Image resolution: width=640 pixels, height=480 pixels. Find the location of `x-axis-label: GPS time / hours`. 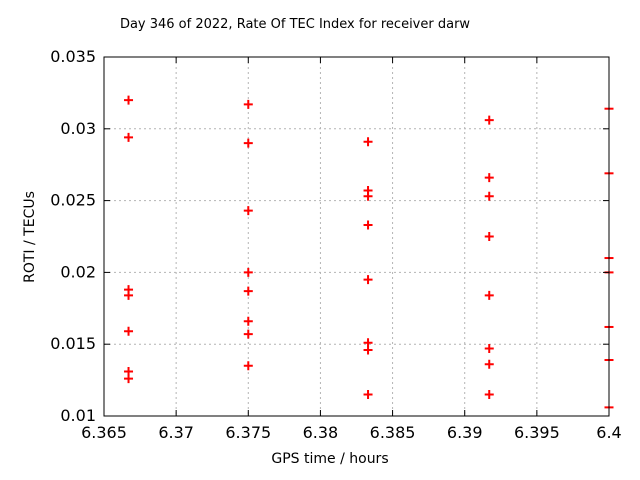

x-axis-label: GPS time / hours is located at coordinates (329, 459).